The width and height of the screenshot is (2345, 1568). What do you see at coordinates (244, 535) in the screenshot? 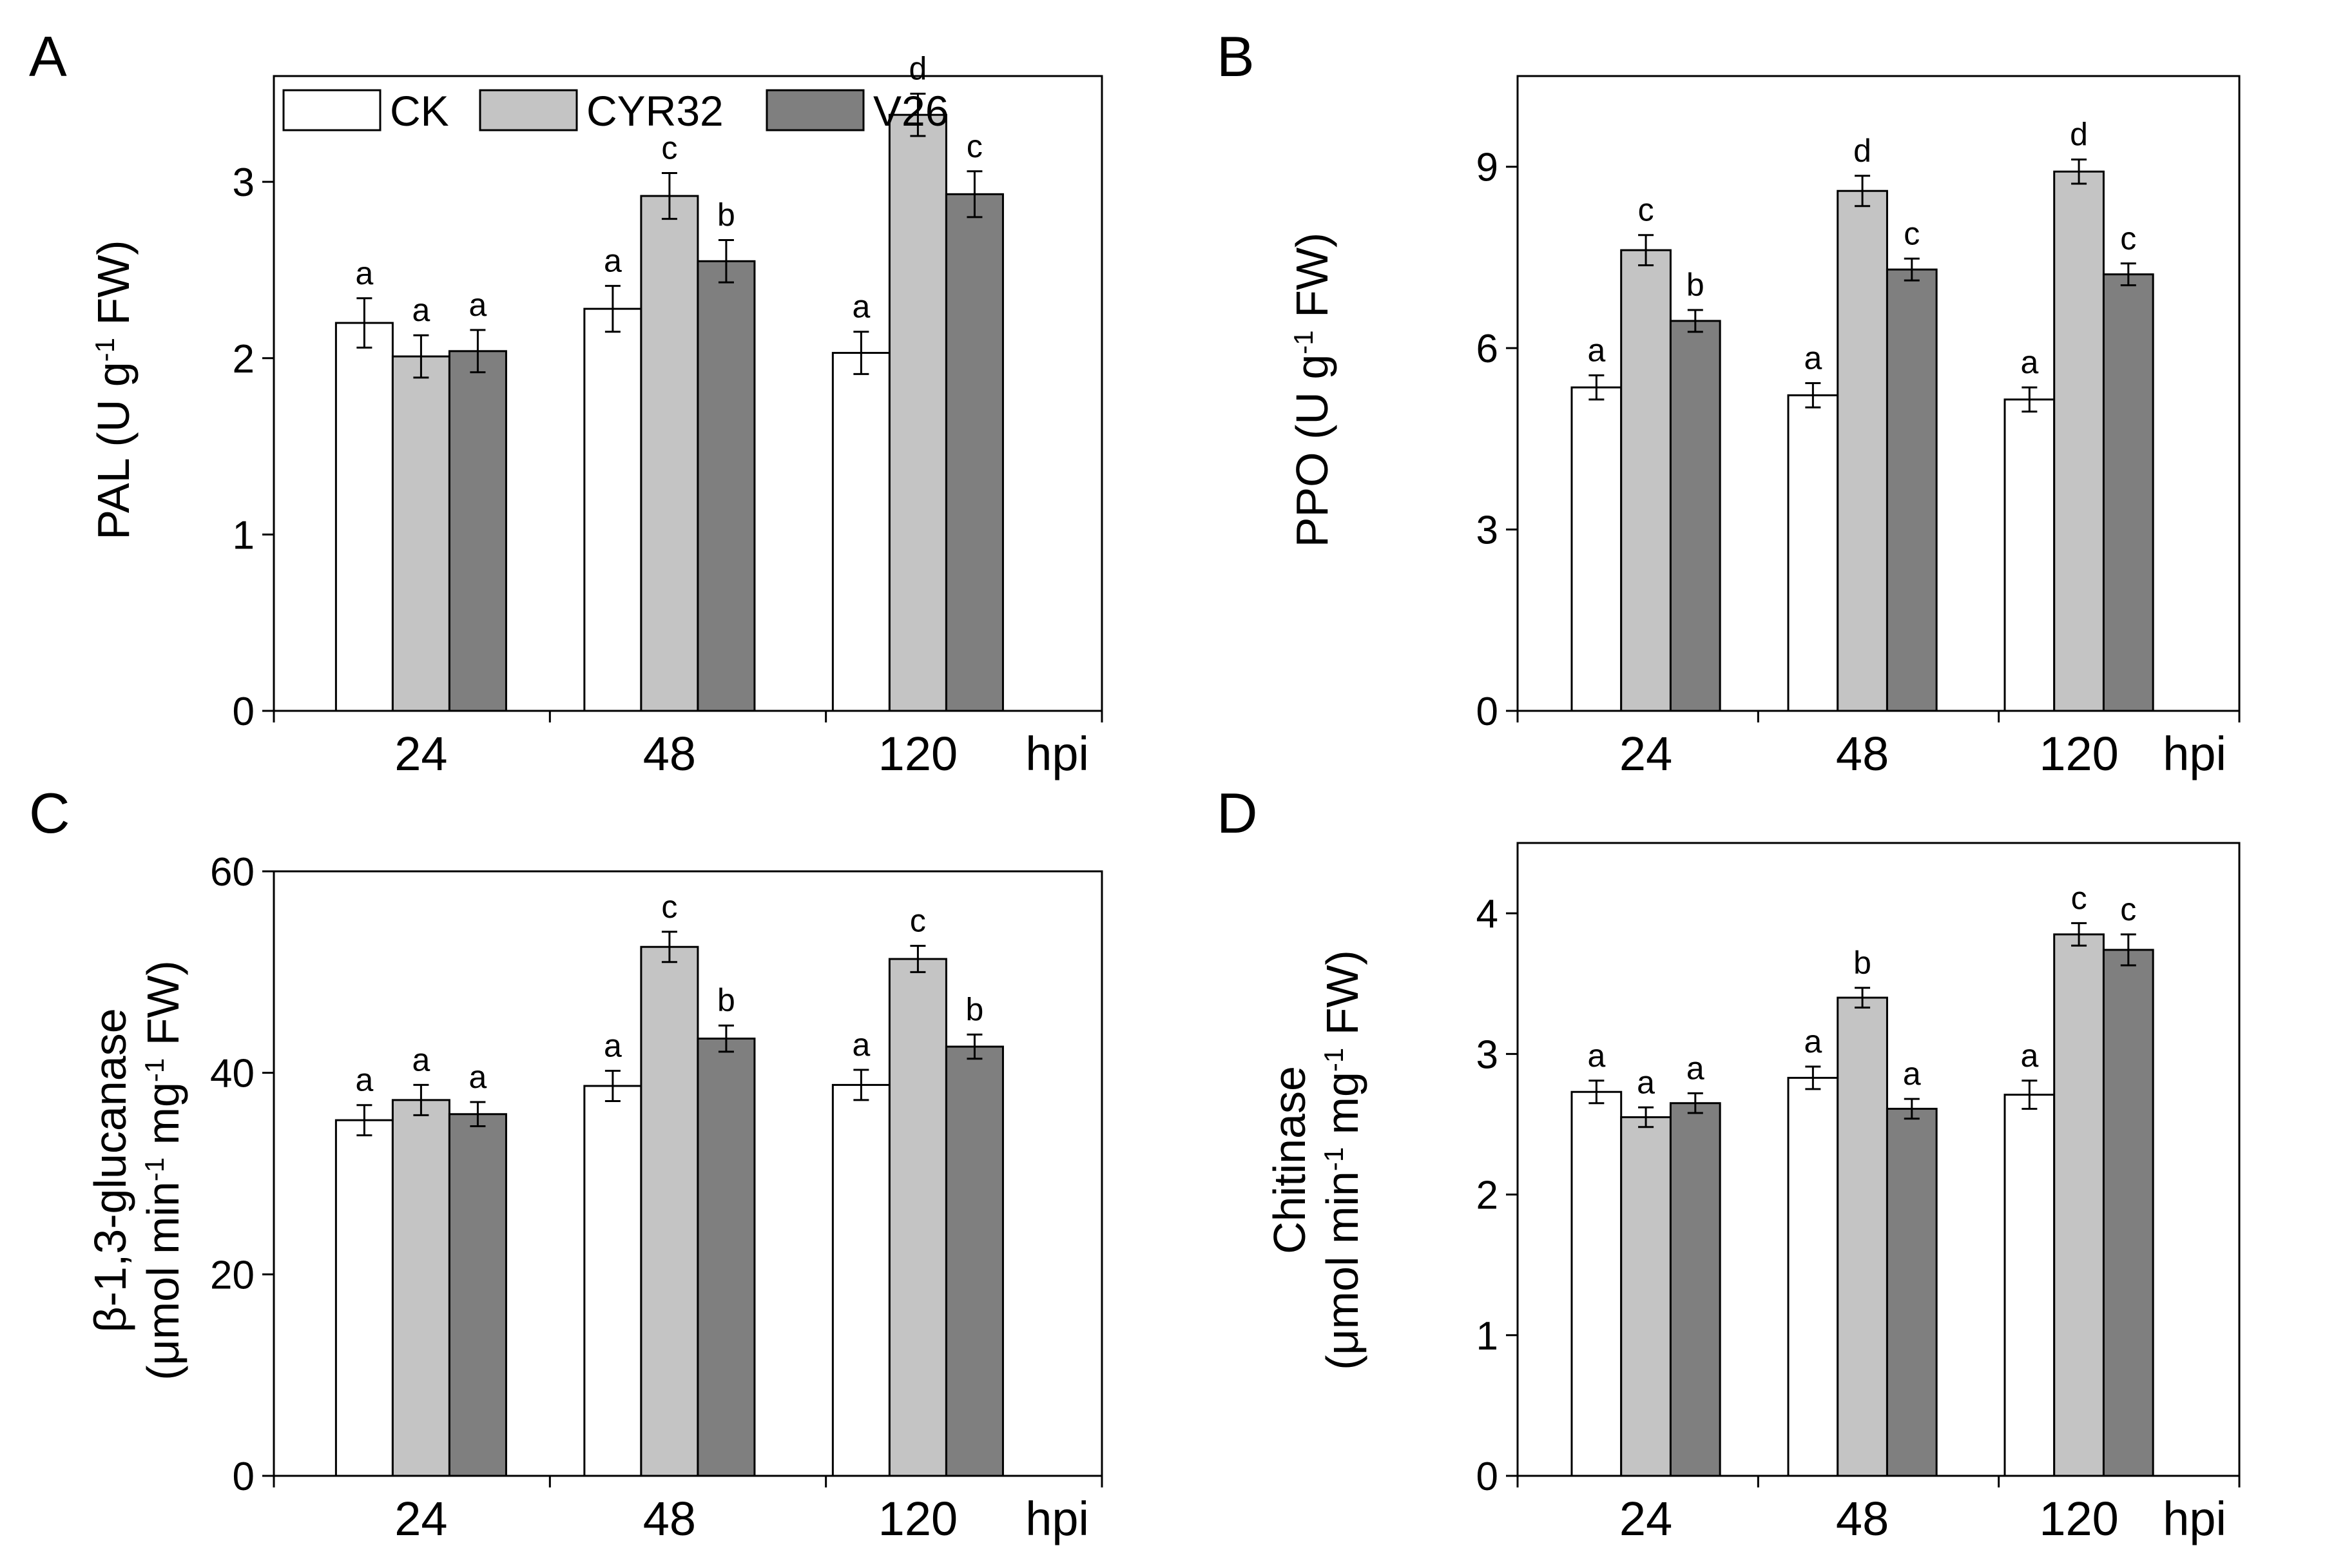
I see `y-tick-label: 1` at bounding box center [244, 535].